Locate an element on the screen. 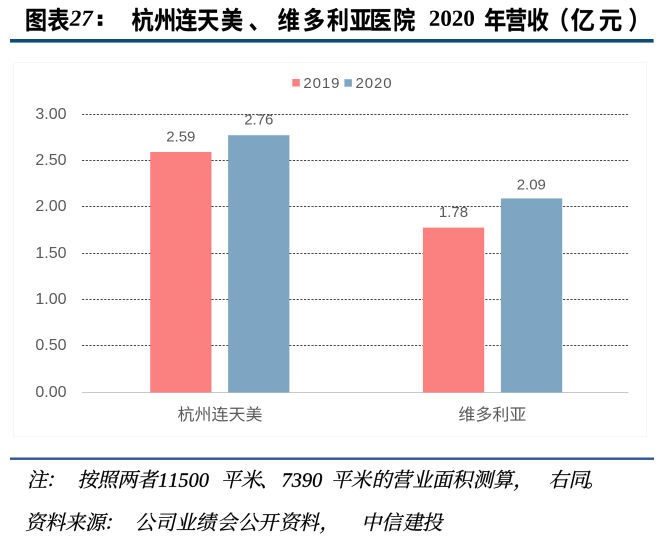  svg-text: 3.00 is located at coordinates (50, 114).